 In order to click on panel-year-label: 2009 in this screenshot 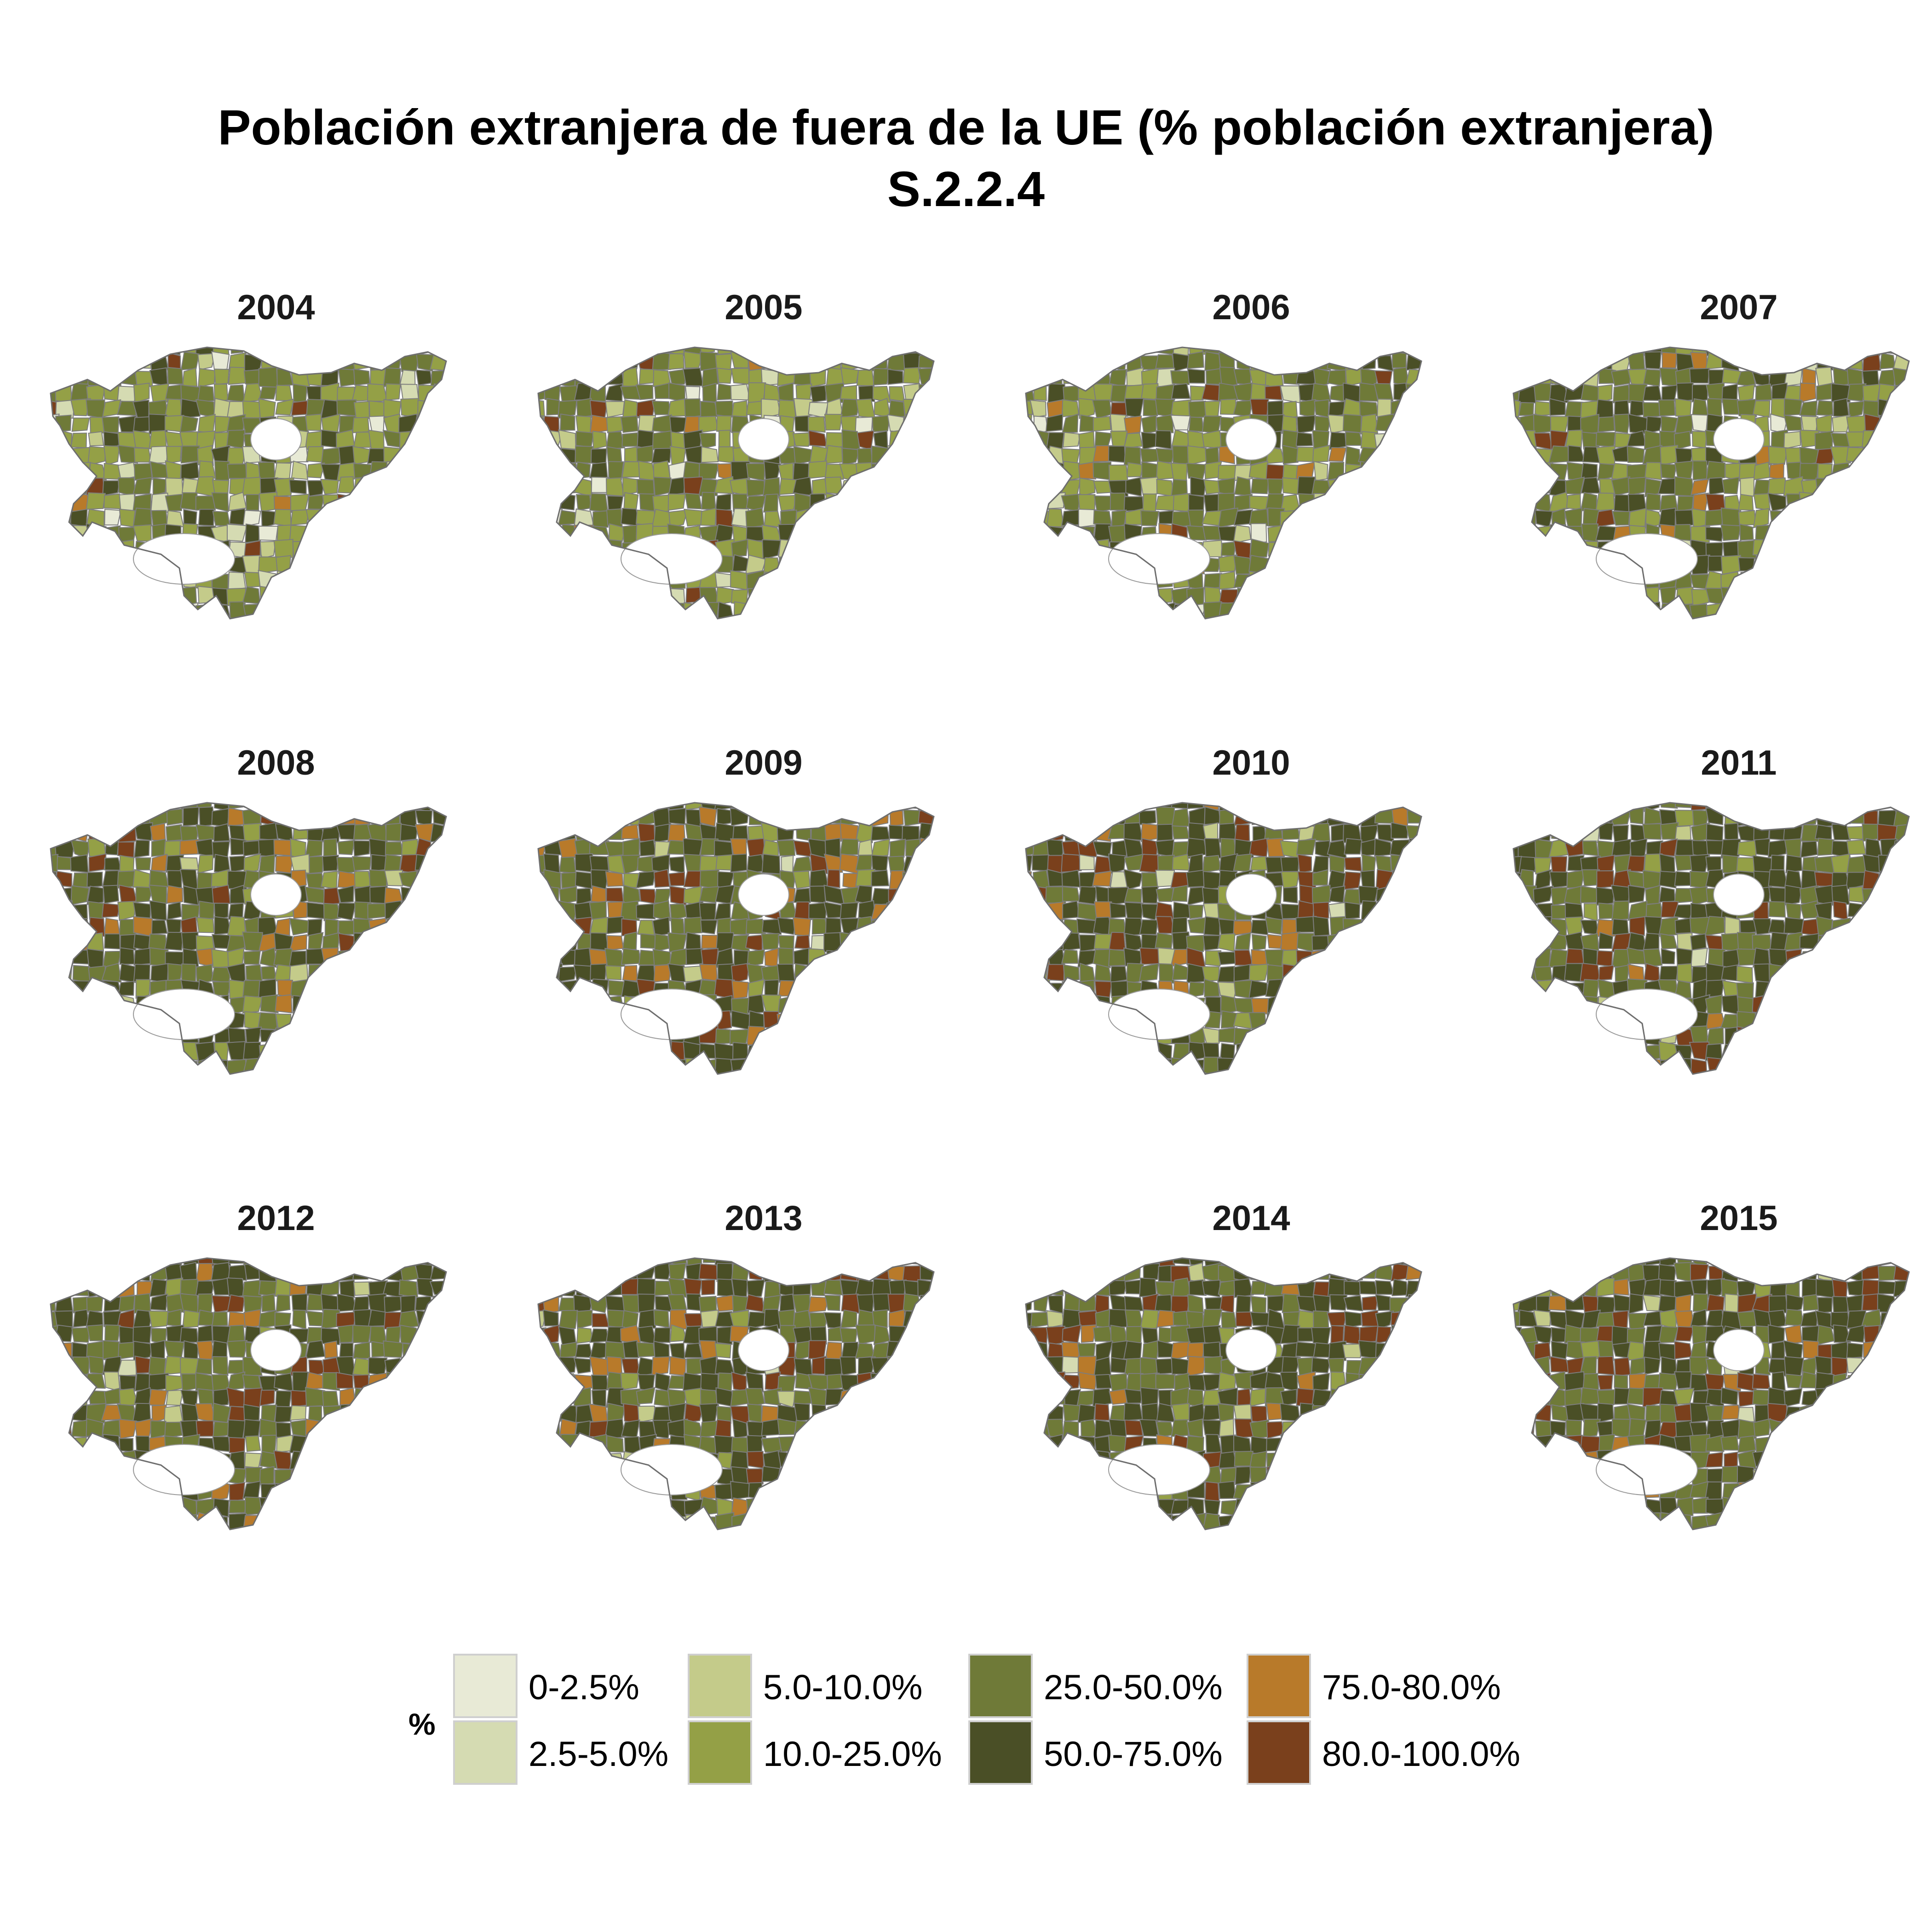, I will do `click(763, 762)`.